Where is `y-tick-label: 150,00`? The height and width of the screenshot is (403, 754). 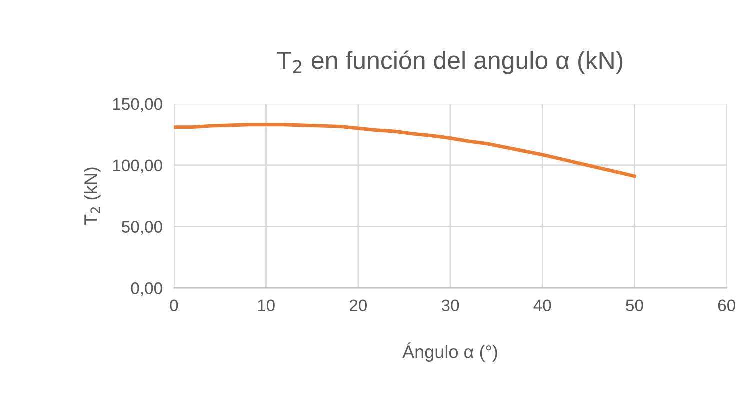
y-tick-label: 150,00 is located at coordinates (137, 105).